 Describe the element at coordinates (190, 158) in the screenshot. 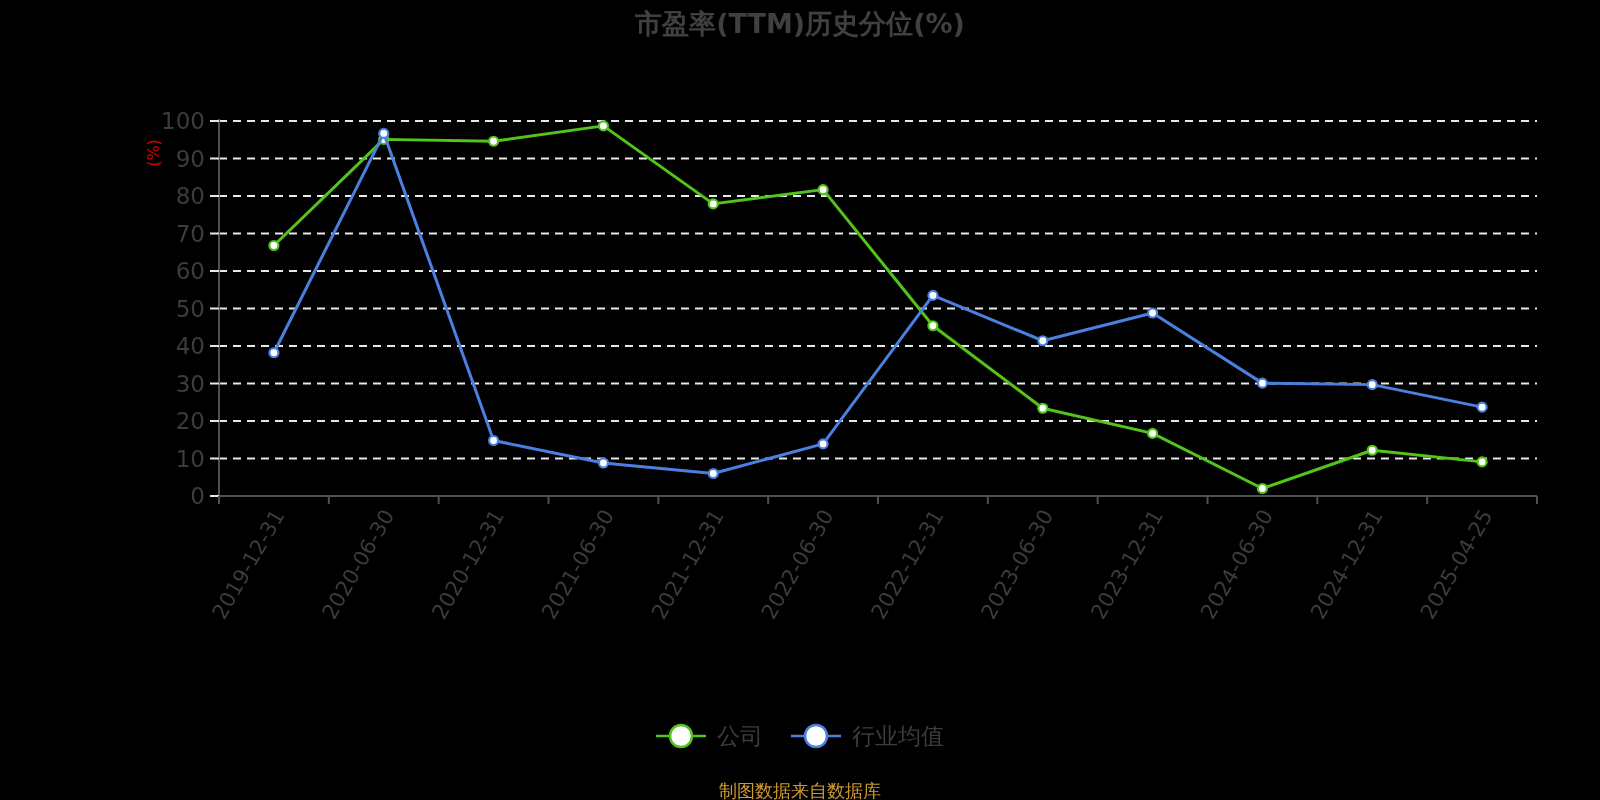

I see `y-tick-label: 90` at that location.